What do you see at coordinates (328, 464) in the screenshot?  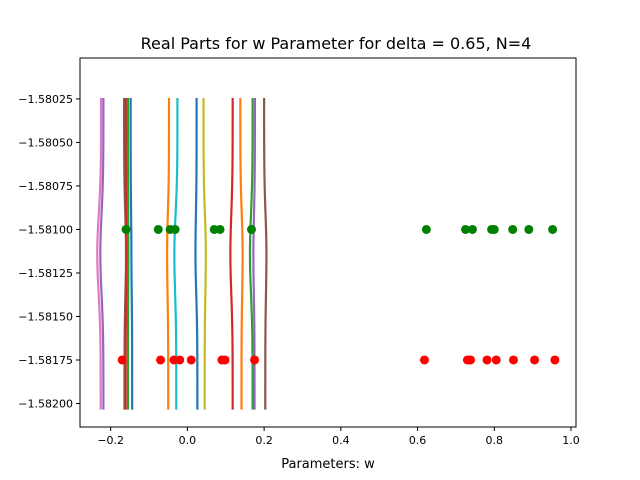 I see `x-axis-label: Parameters: w` at bounding box center [328, 464].